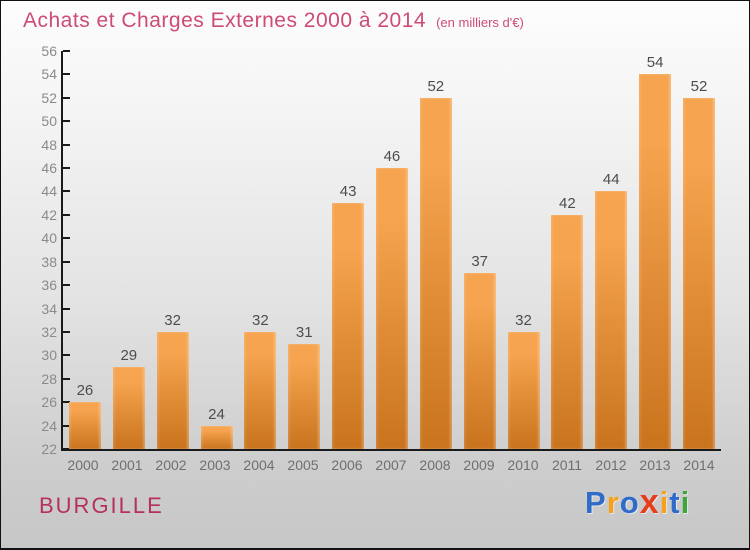  I want to click on logo-letter: r, so click(613, 502).